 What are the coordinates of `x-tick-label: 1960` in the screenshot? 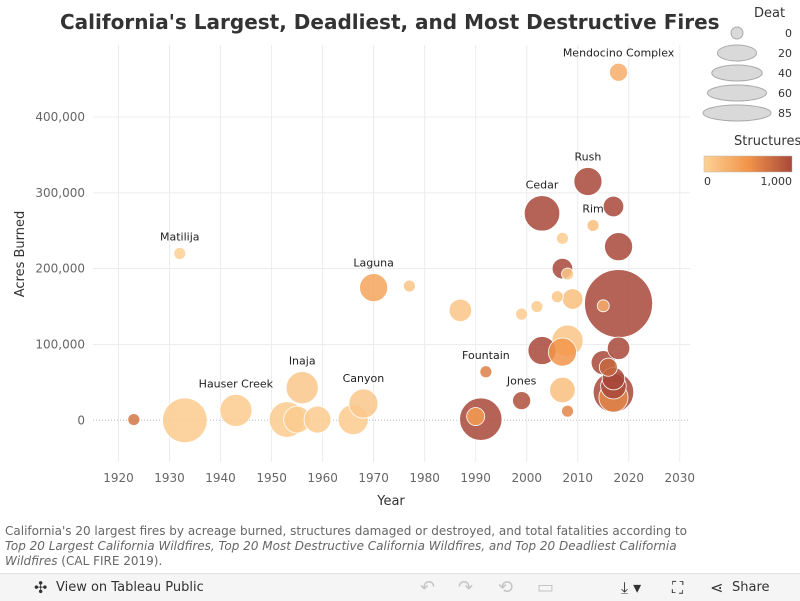 It's located at (322, 478).